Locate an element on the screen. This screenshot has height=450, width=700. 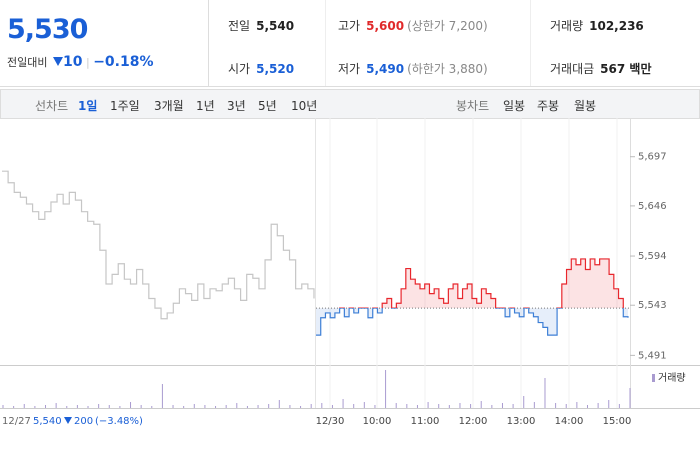
period-tab: 5년 is located at coordinates (267, 106).